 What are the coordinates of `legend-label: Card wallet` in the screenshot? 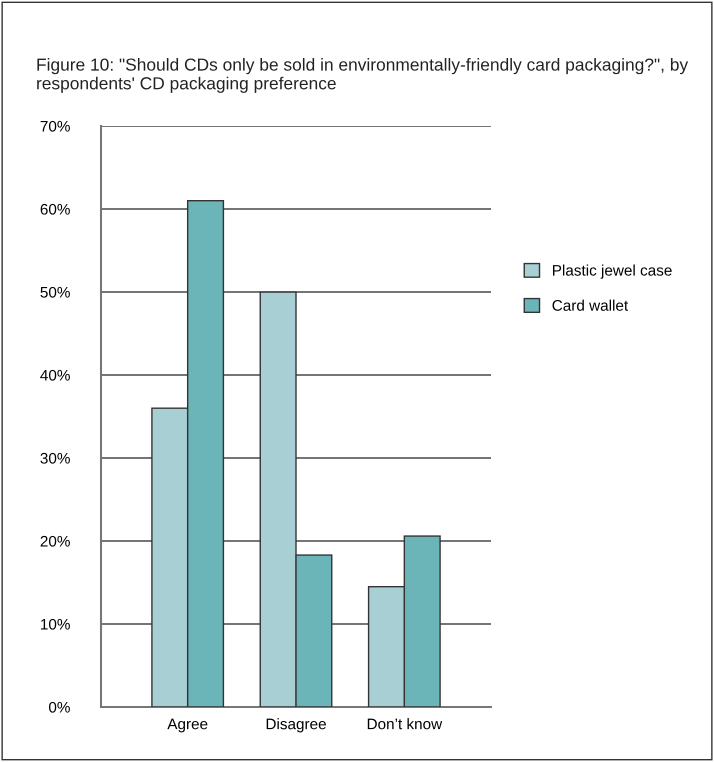 It's located at (590, 305).